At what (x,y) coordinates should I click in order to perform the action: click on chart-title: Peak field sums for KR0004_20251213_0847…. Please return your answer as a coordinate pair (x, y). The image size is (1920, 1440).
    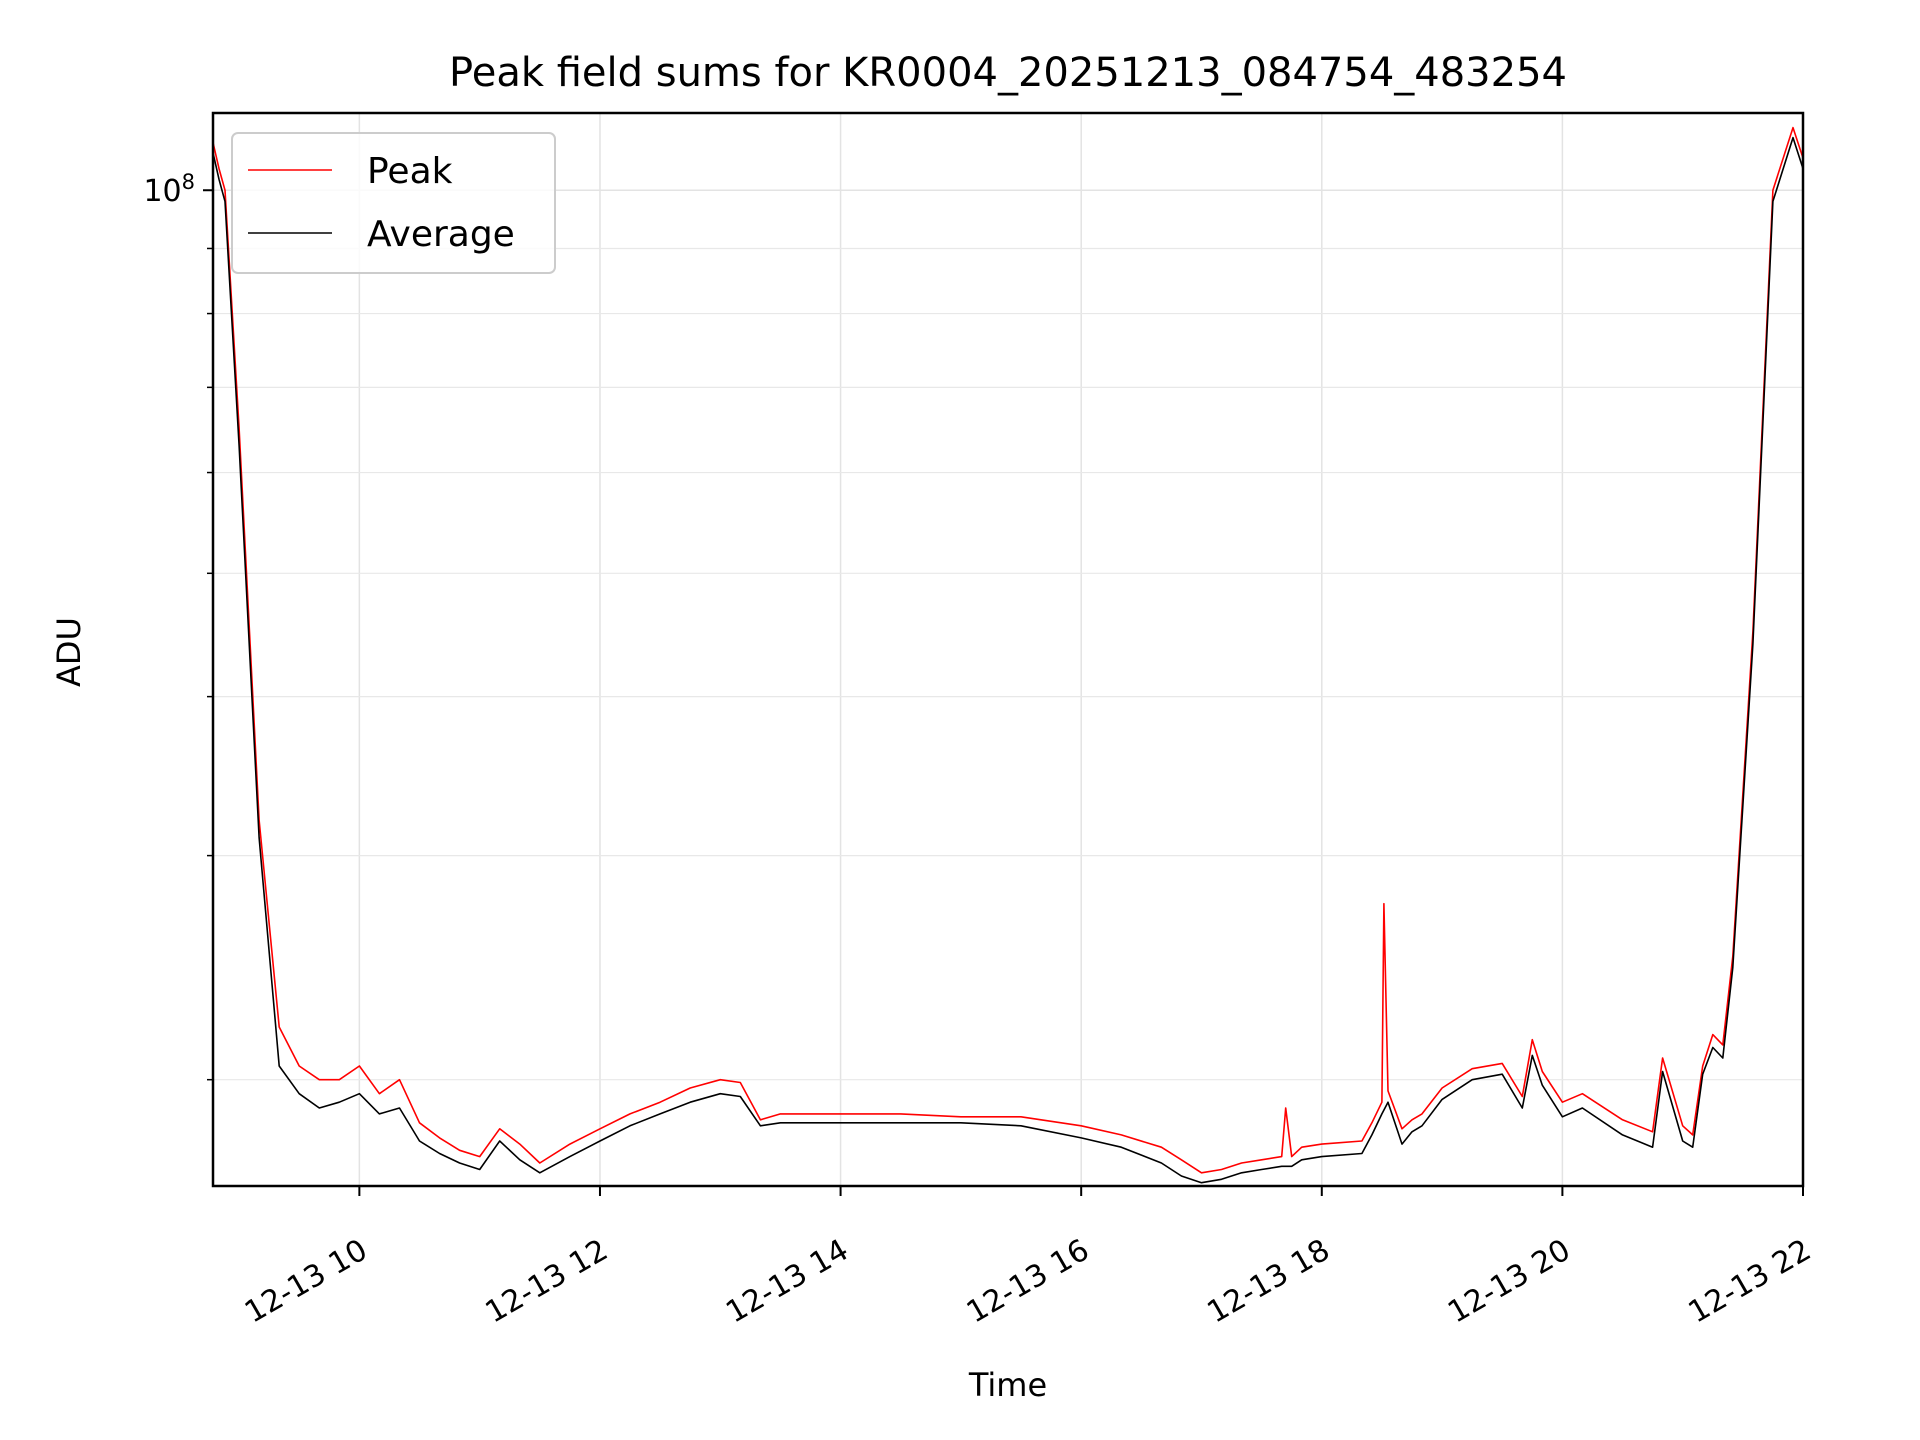
    Looking at the image, I should click on (1008, 73).